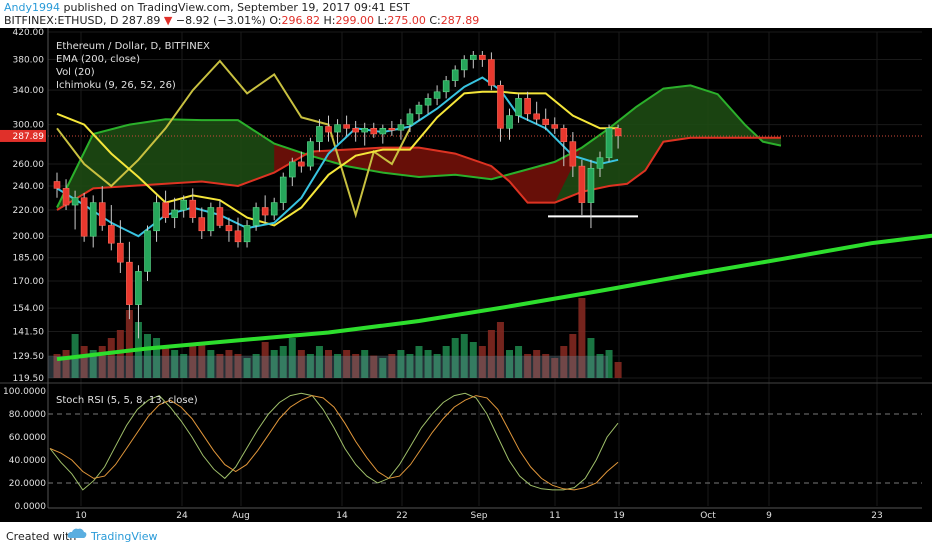 This screenshot has height=550, width=932. Describe the element at coordinates (406, 20) in the screenshot. I see `ohlc-low: 275.00` at that location.